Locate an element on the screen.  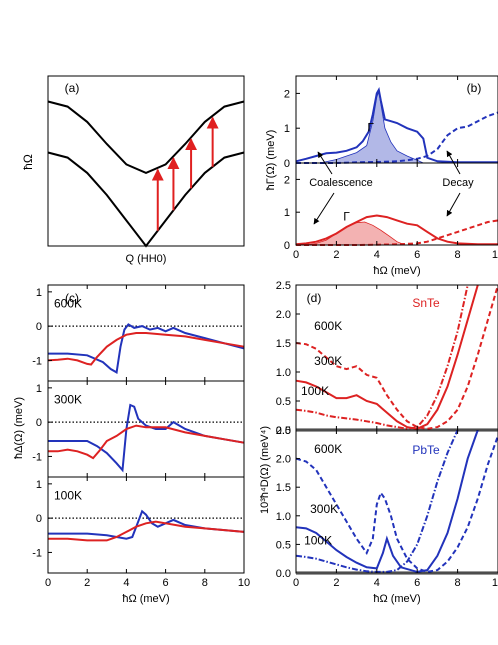
temperature-label: 600K is located at coordinates (68, 303).